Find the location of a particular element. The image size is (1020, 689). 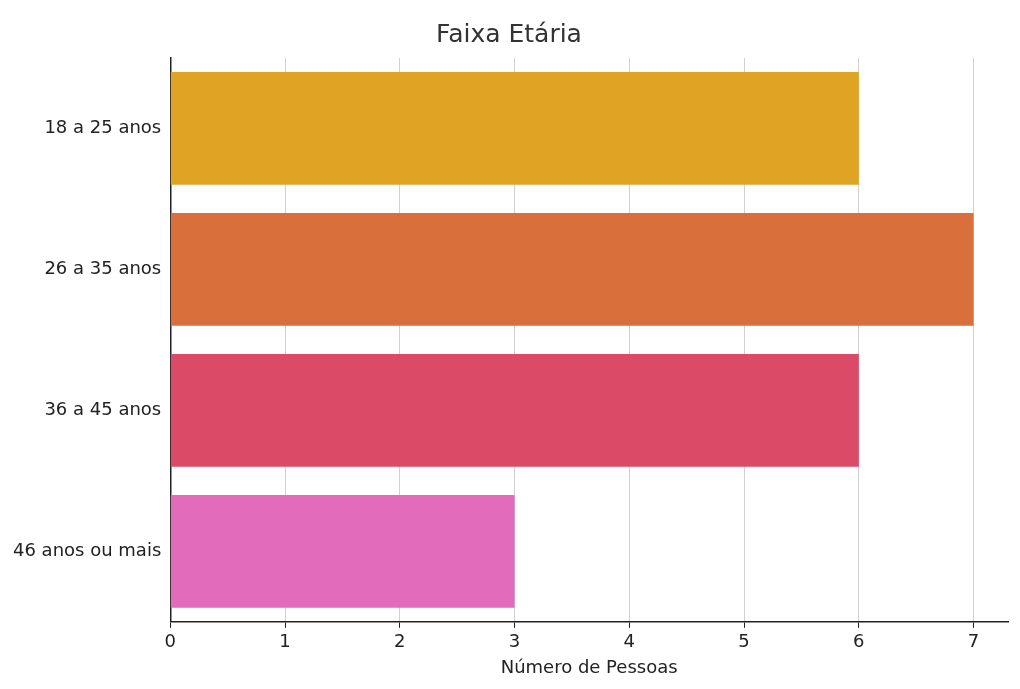

y-tick-label: 36 a 45 anos is located at coordinates (103, 409).